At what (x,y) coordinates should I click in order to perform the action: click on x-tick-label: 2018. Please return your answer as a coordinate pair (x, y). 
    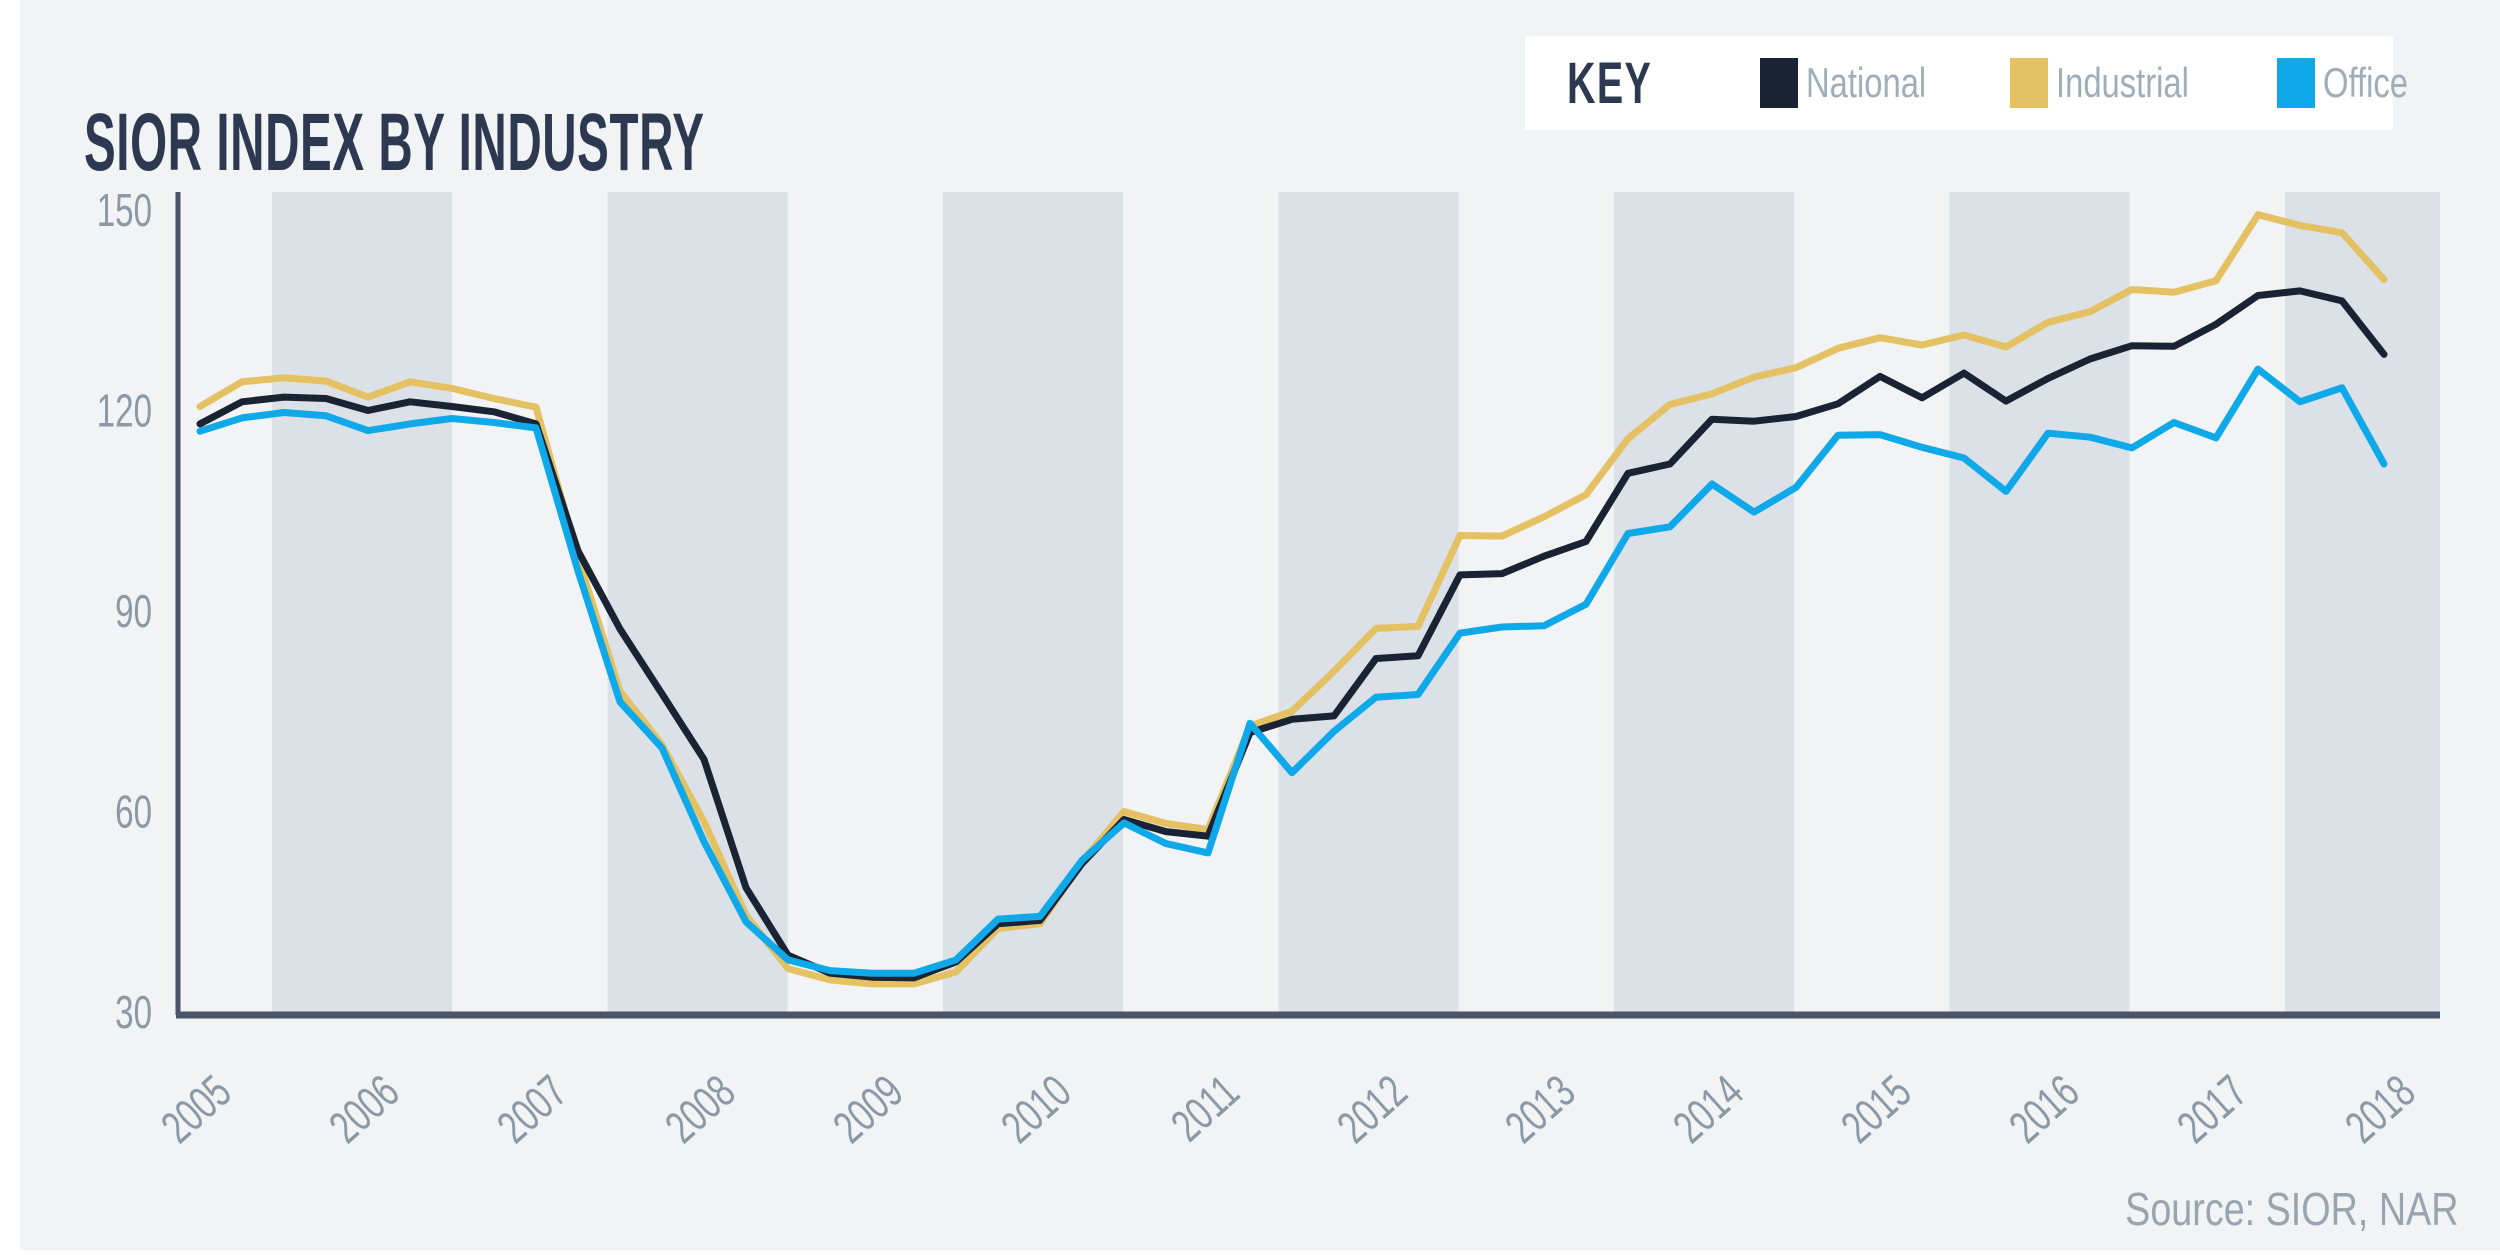
    Looking at the image, I should click on (2380, 1109).